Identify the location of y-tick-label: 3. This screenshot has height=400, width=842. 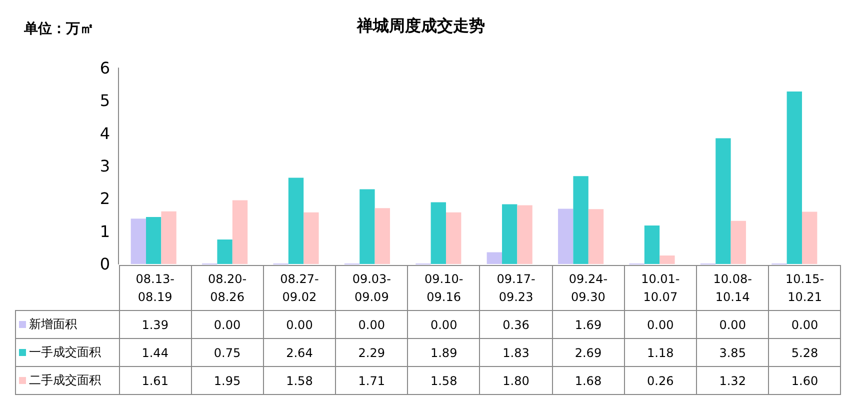
(105, 166).